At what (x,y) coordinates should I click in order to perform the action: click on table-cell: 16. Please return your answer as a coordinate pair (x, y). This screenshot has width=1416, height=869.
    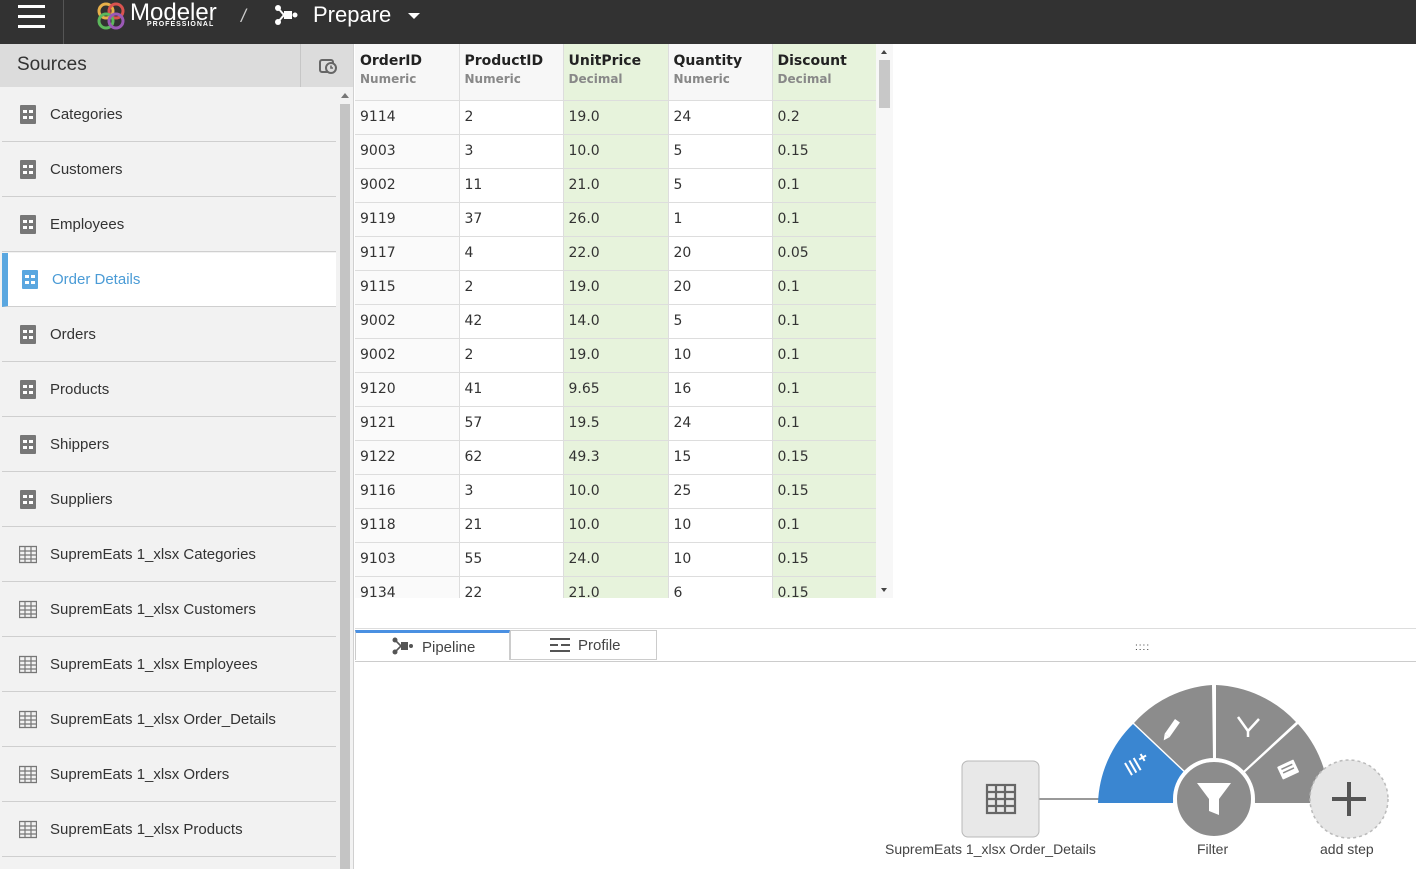
    Looking at the image, I should click on (720, 389).